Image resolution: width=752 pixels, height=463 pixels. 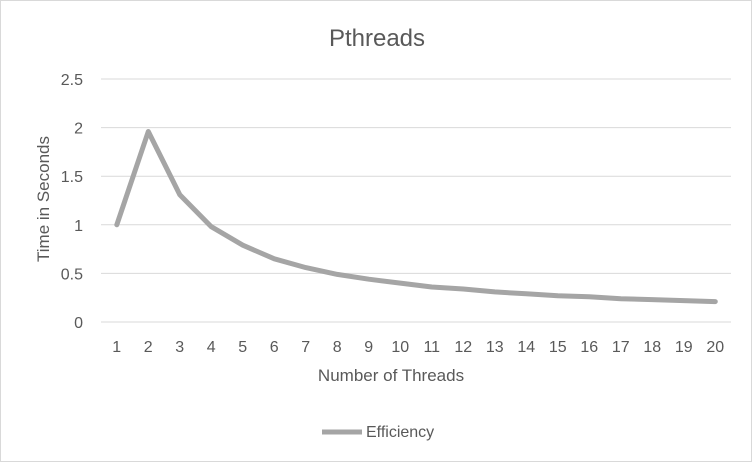 I want to click on x-tick-label: 8, so click(x=337, y=347).